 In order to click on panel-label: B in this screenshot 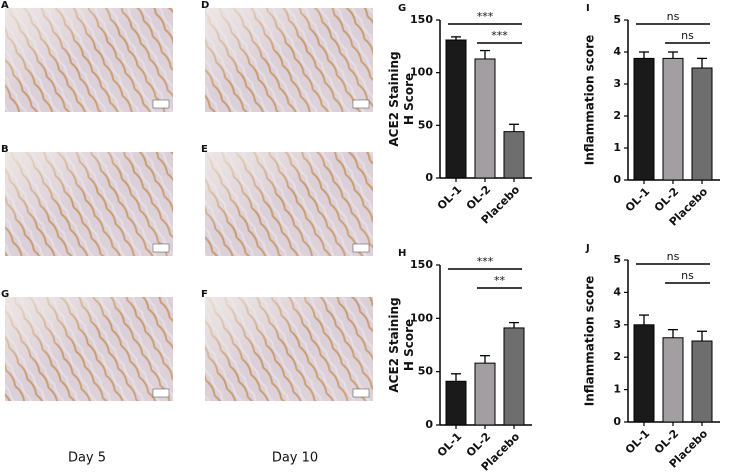, I will do `click(5, 149)`.